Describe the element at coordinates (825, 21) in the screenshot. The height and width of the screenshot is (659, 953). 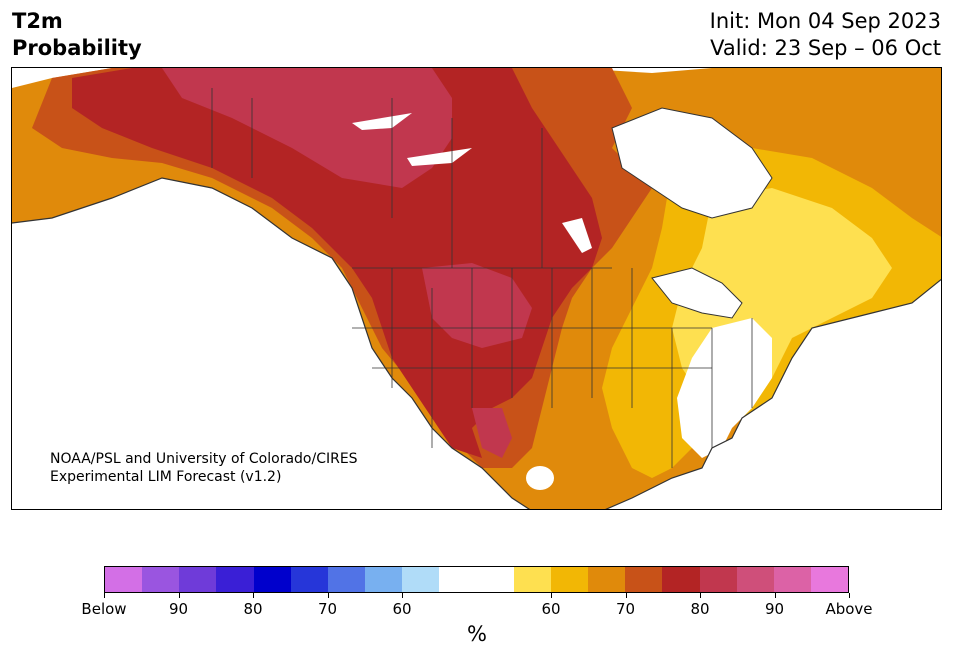
I see `init-date: Init: Mon 04 Sep 2023` at that location.